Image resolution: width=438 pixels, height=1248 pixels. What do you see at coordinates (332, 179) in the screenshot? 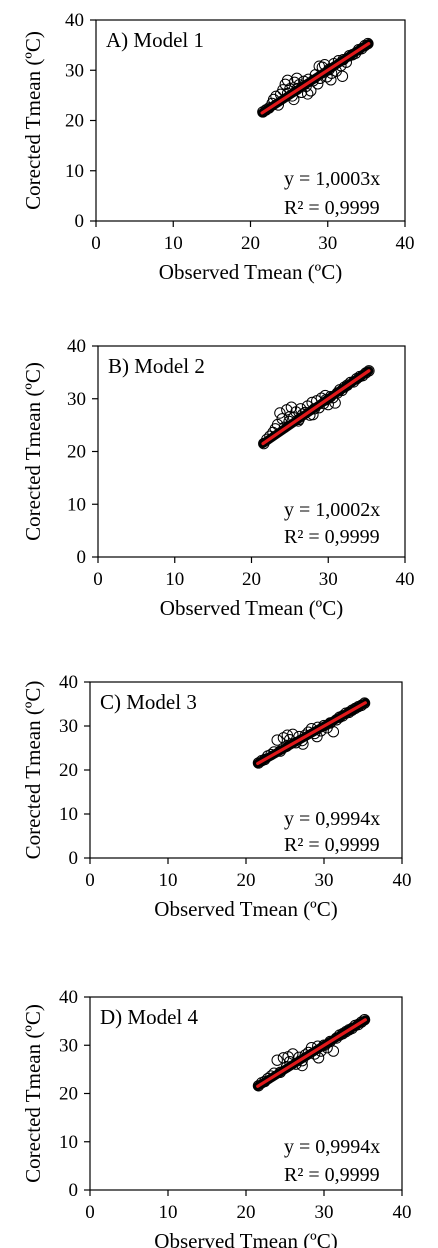
I see `trendline-equation: y = 1,0003x` at bounding box center [332, 179].